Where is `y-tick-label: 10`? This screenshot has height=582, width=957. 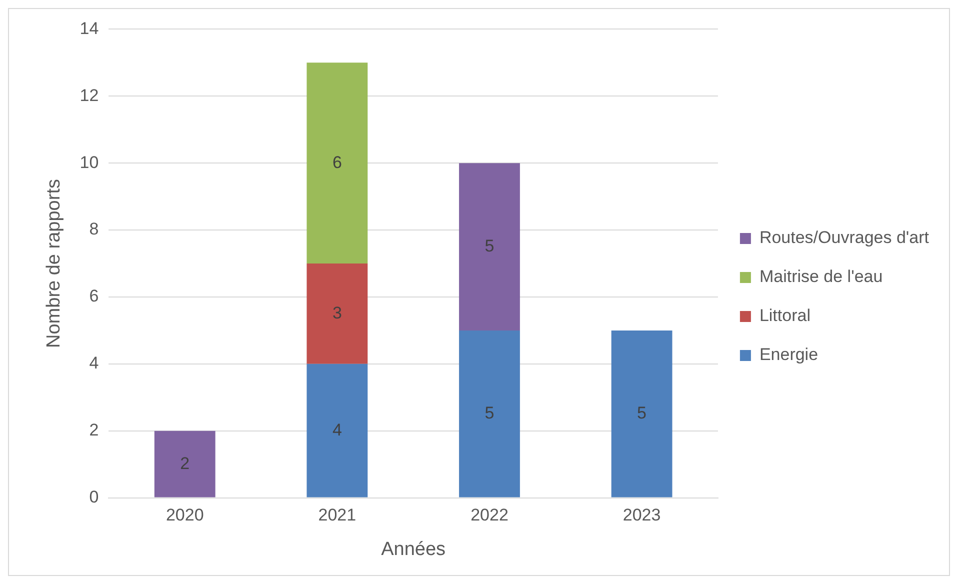
y-tick-label: 10 is located at coordinates (89, 162).